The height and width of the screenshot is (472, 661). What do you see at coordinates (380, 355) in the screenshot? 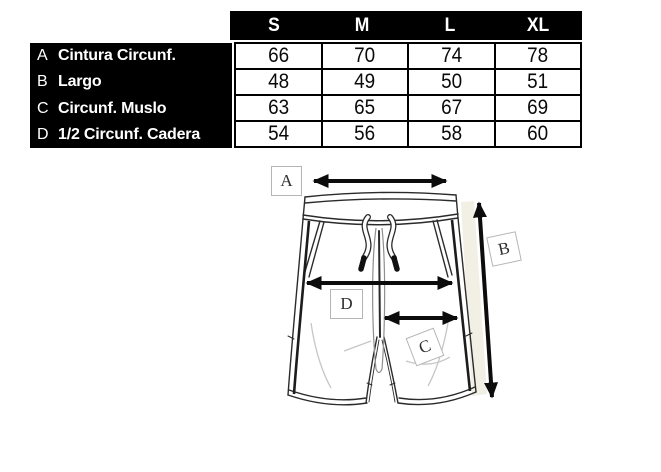
I see `fabric-creases` at bounding box center [380, 355].